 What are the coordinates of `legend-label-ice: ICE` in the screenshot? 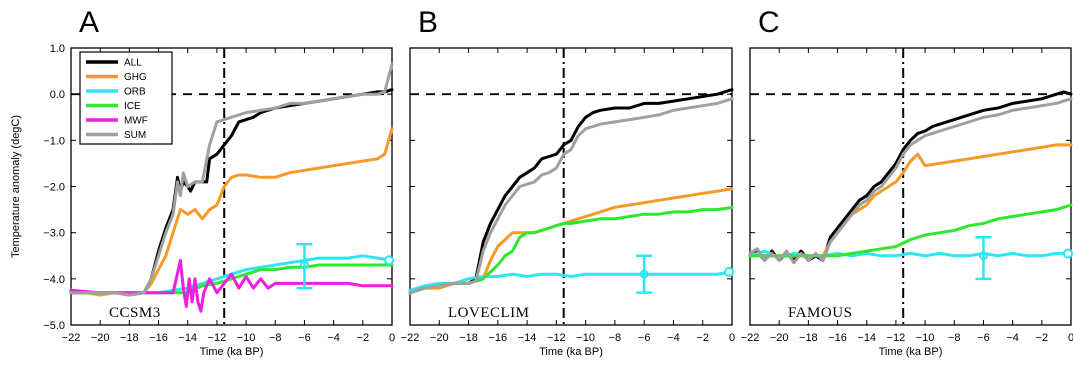 It's located at (132, 106).